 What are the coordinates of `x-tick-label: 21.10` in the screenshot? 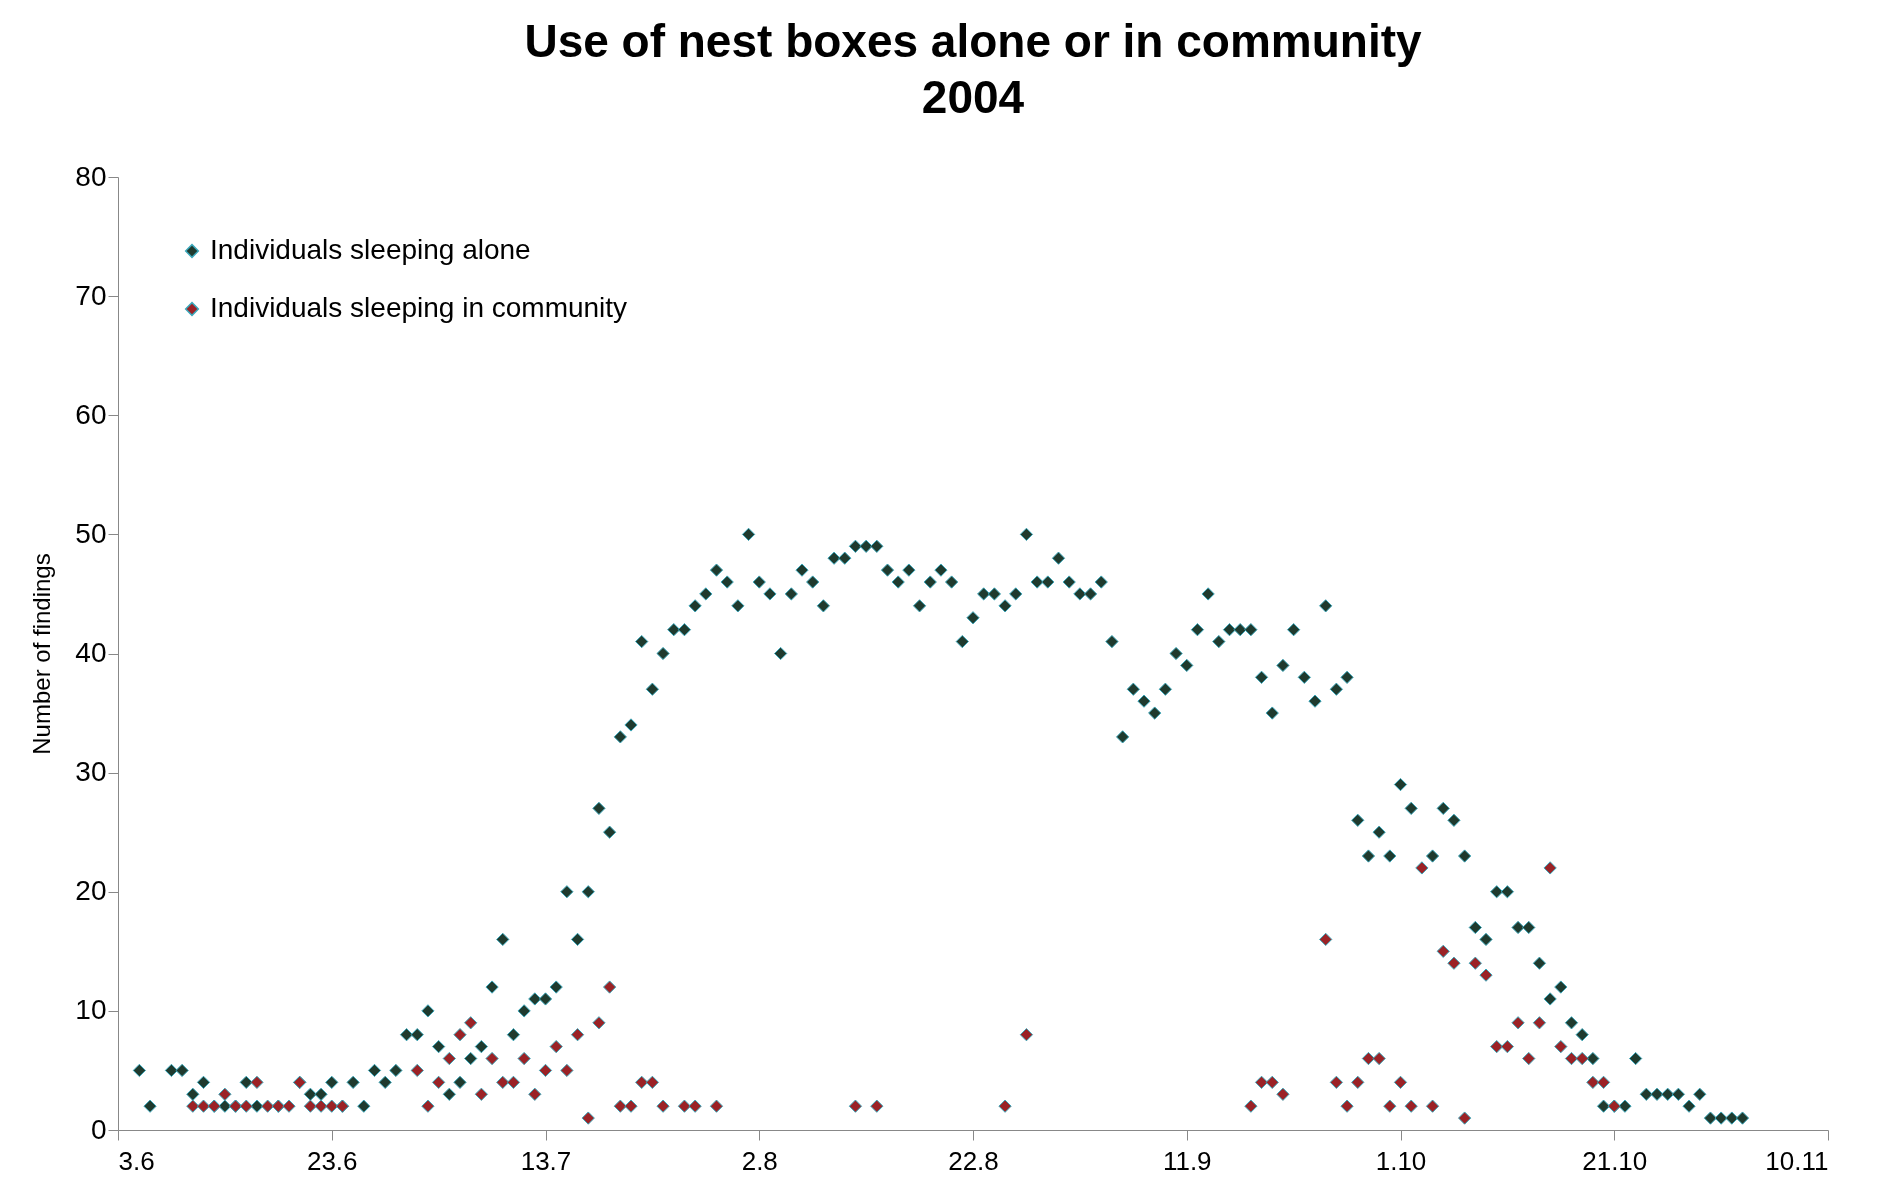 It's located at (1615, 1160).